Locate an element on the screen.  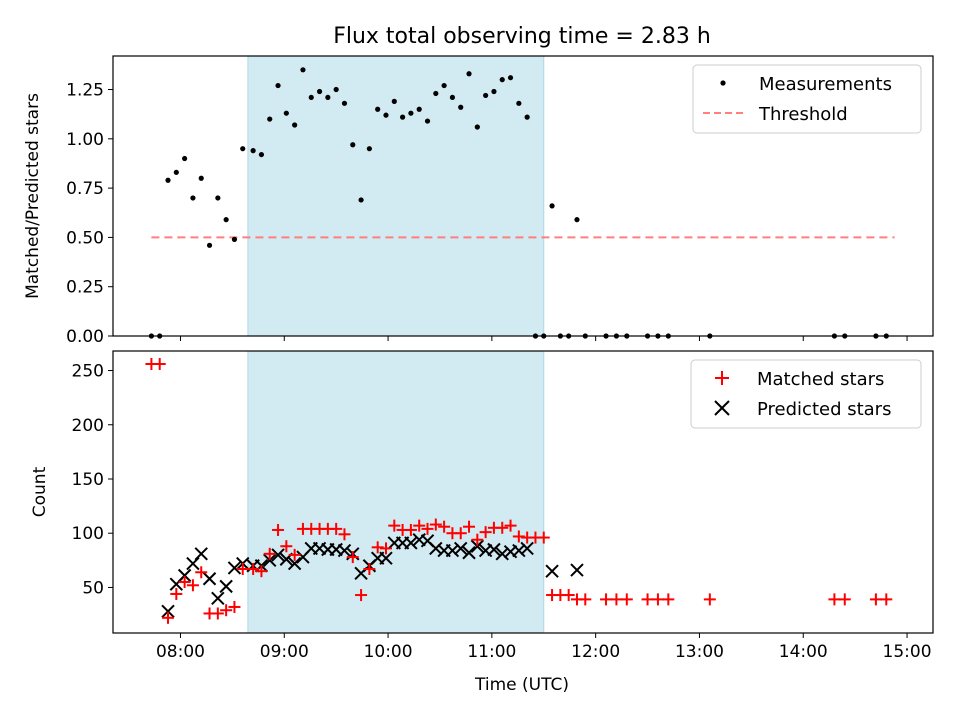
count-x-axis: 08:00 09:00 10:00 11:00 12:00 13:00 14:00 15:00 is located at coordinates (544, 647).